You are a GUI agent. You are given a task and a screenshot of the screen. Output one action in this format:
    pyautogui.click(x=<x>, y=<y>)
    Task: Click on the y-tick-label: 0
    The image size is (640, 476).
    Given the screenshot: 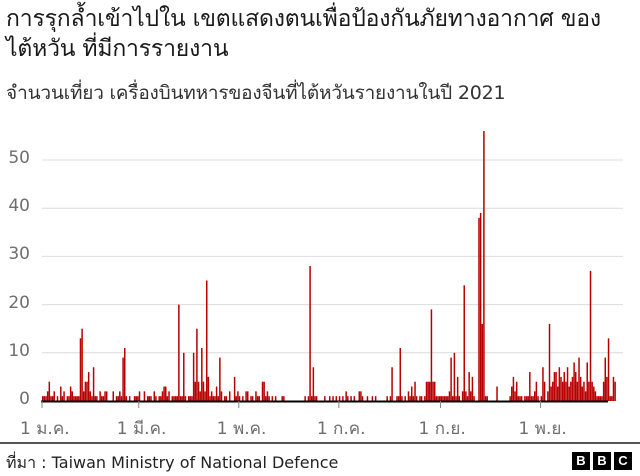 What is the action you would take?
    pyautogui.click(x=24, y=399)
    